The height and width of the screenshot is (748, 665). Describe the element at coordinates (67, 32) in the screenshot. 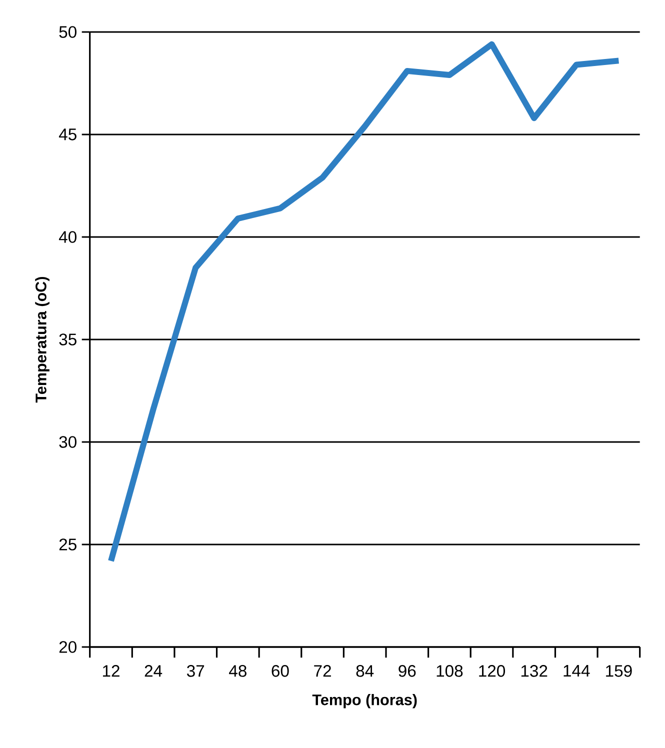

I see `y-tick-label: 50` at that location.